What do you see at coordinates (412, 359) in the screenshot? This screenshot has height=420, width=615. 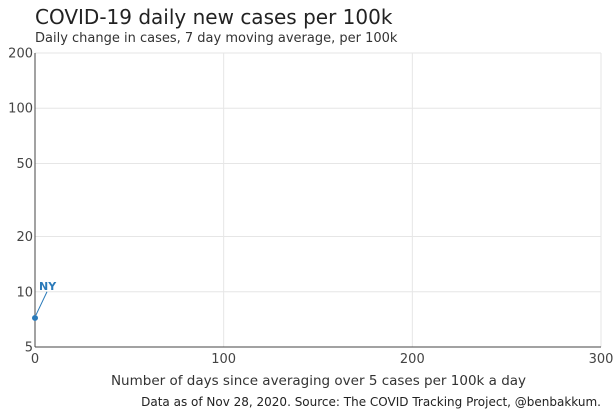 I see `x-tick-label: 200` at bounding box center [412, 359].